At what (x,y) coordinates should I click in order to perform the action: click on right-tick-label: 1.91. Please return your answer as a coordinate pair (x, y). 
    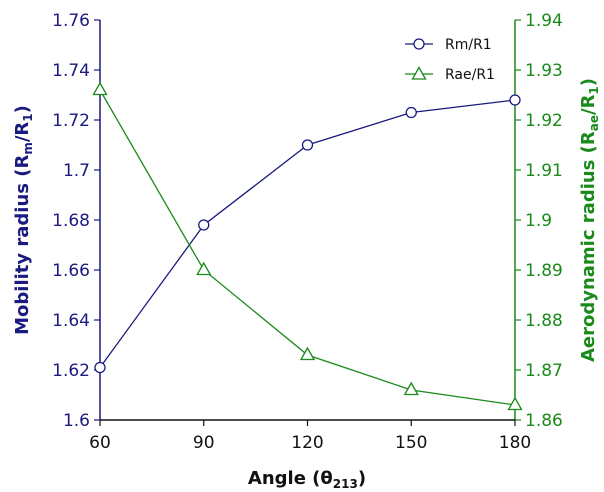
    Looking at the image, I should click on (544, 171).